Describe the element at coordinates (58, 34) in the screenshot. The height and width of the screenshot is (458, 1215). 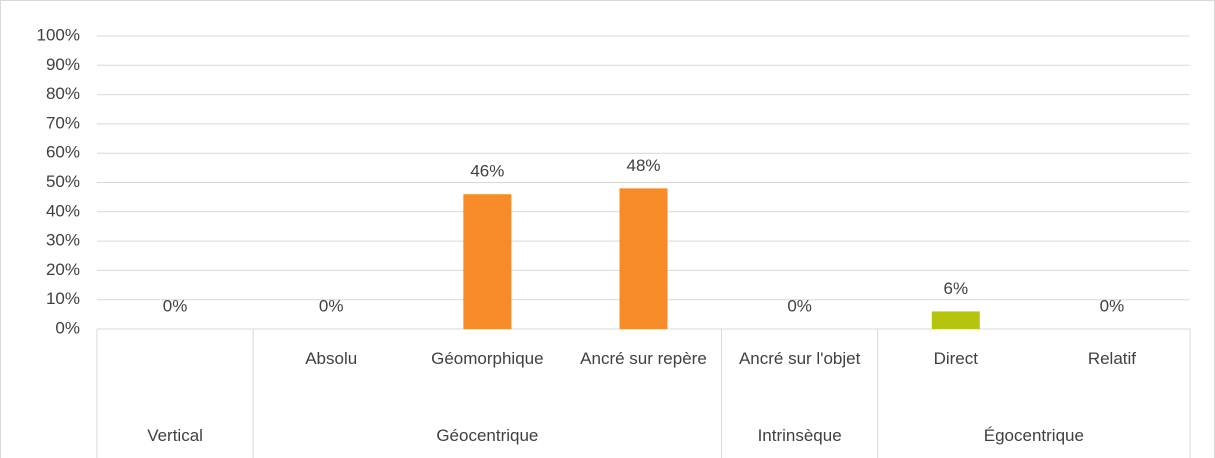
I see `y-tick-label: 100%` at that location.